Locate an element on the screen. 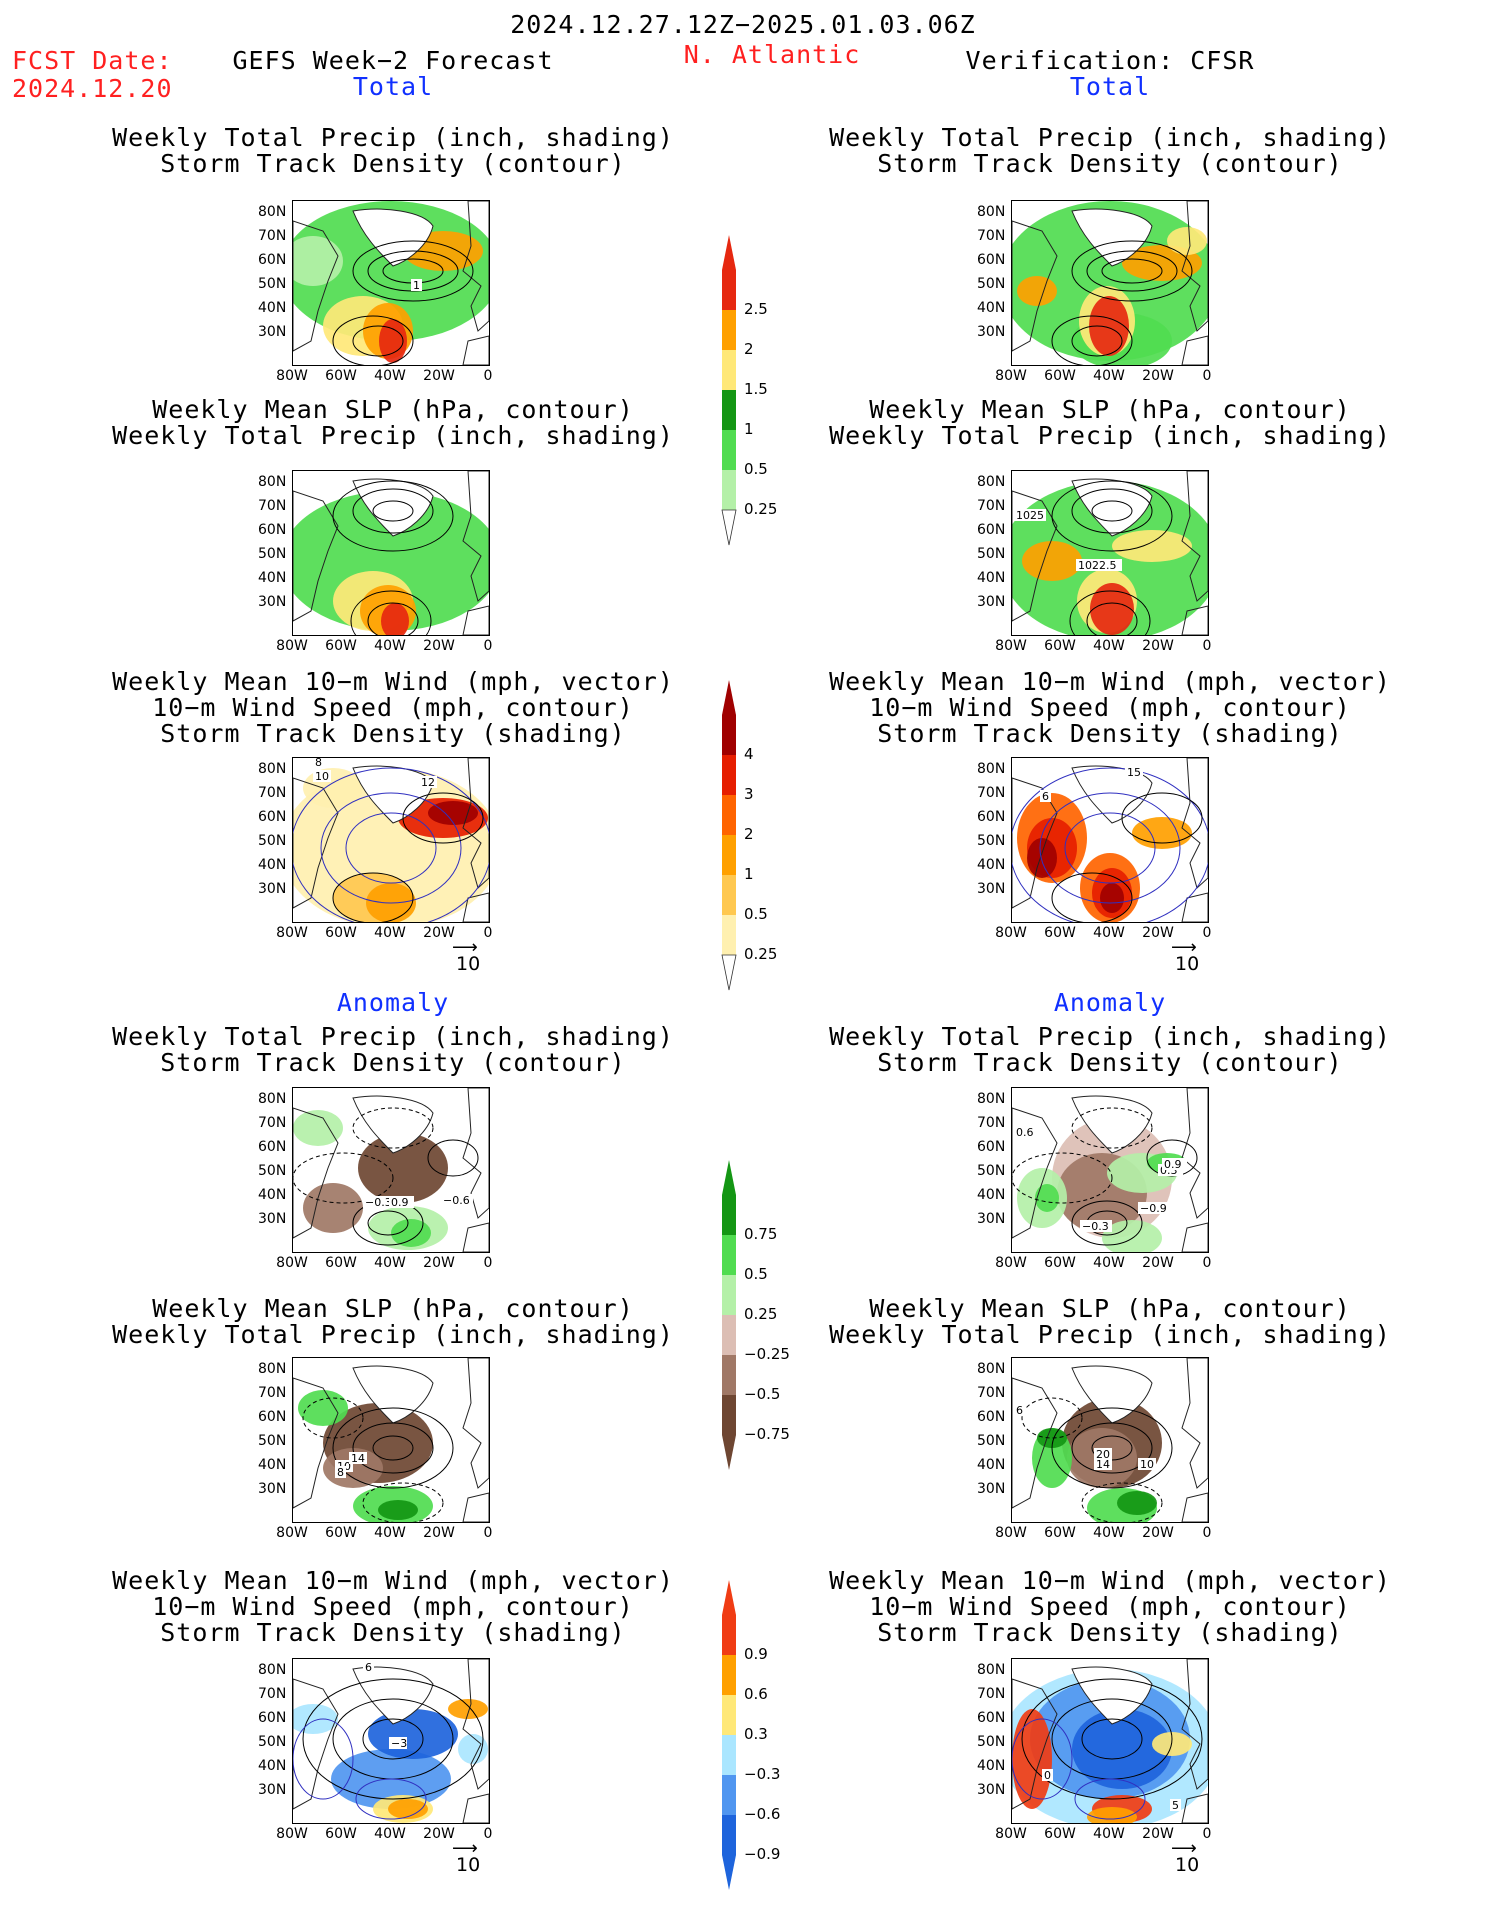 The image size is (1487, 1925). right-title: Verification: CFSR is located at coordinates (1110, 60).